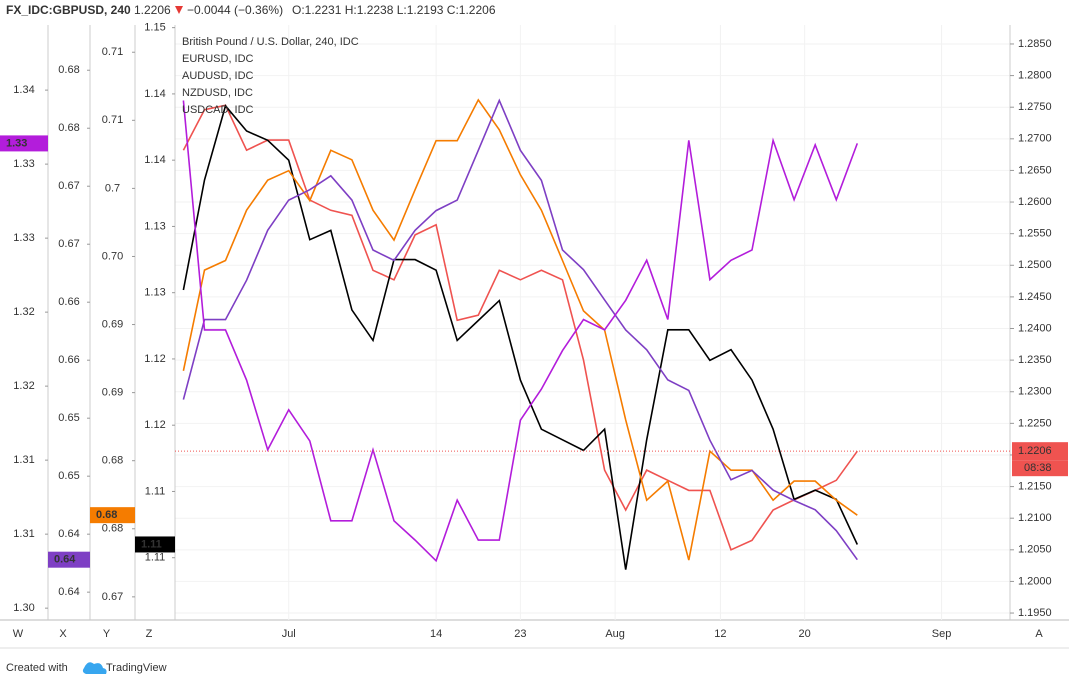 This screenshot has width=1069, height=679. What do you see at coordinates (154, 28) in the screenshot?
I see `y-tick-label: 1.15` at bounding box center [154, 28].